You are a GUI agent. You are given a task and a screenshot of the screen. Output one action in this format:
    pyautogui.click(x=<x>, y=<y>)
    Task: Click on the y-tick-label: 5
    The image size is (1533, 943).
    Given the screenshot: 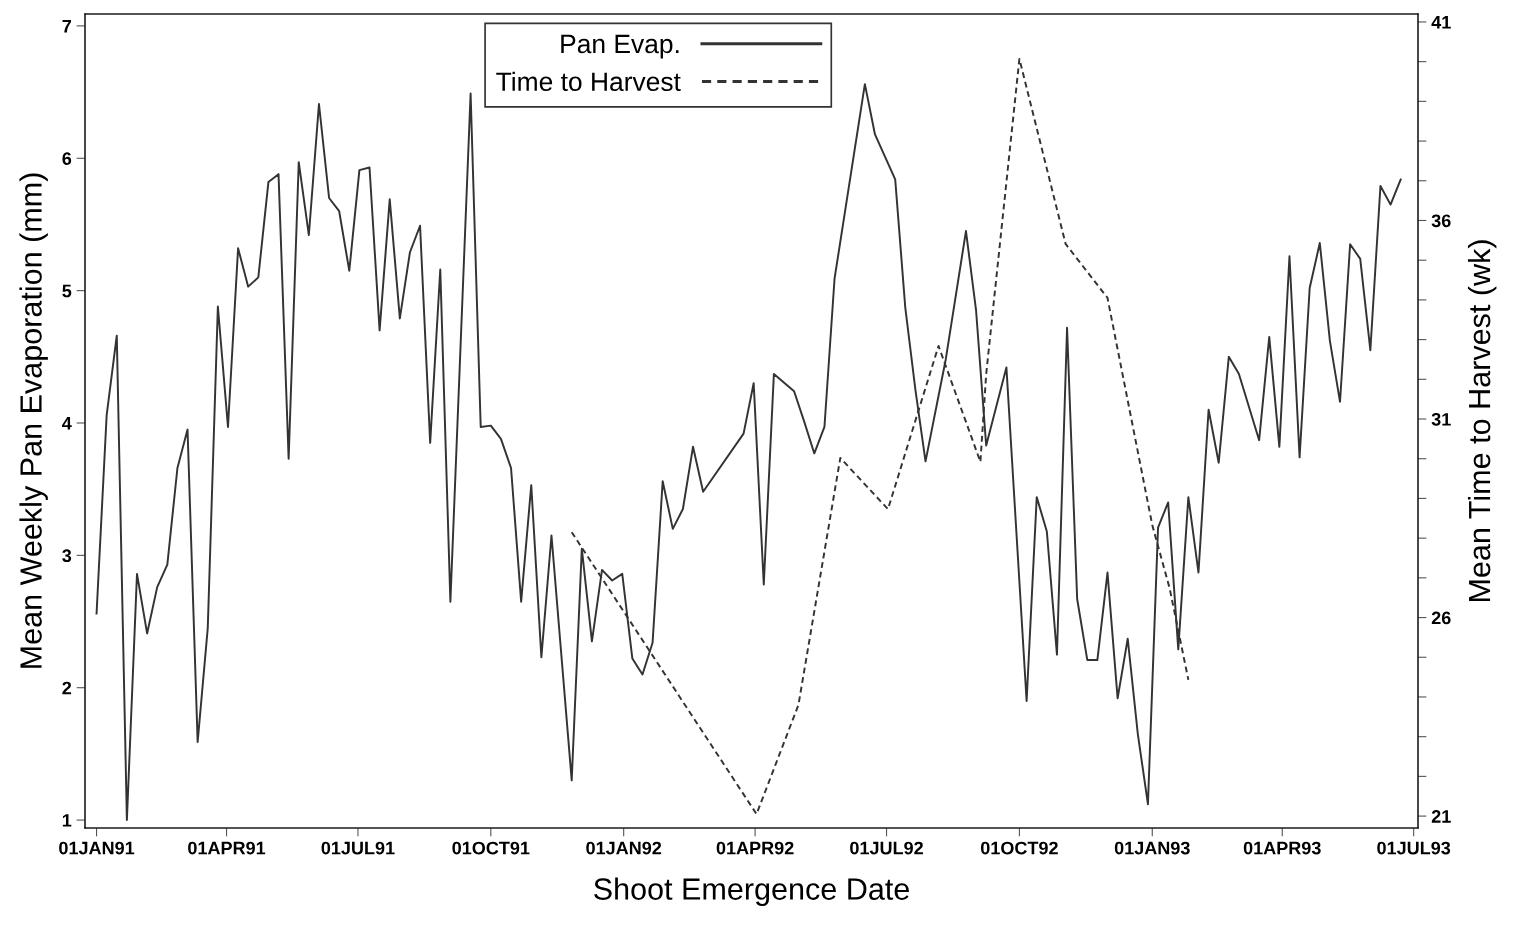 What is the action you would take?
    pyautogui.click(x=67, y=291)
    